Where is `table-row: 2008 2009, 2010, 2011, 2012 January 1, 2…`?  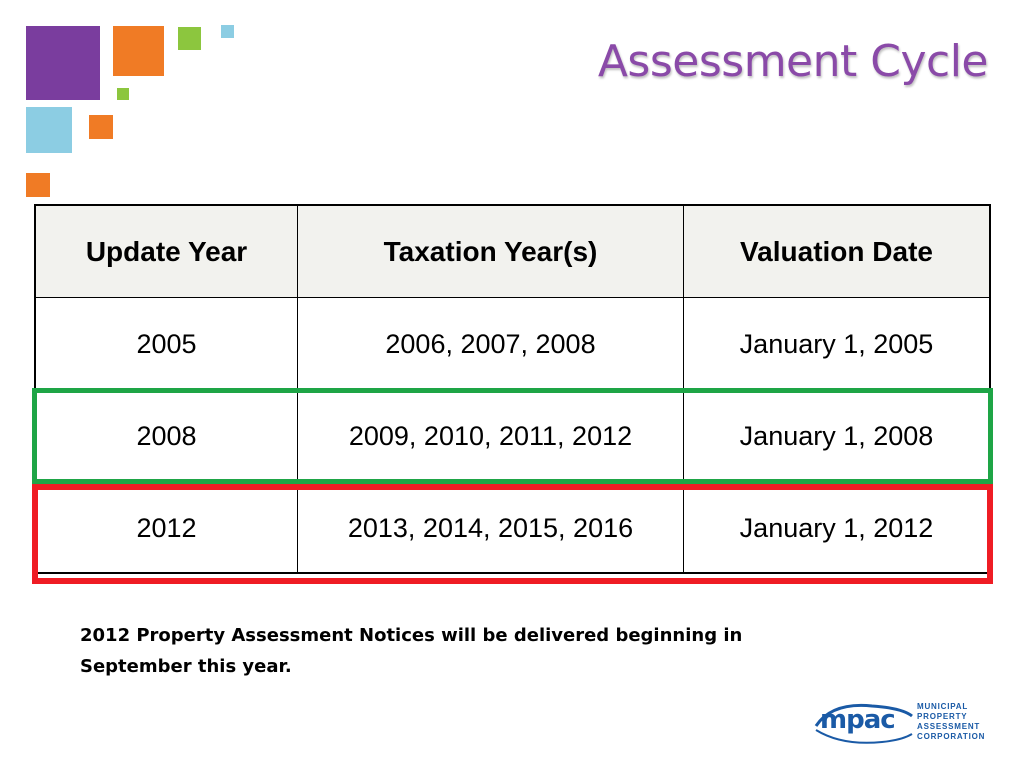
table-row: 2008 2009, 2010, 2011, 2012 January 1, 2… is located at coordinates (512, 436).